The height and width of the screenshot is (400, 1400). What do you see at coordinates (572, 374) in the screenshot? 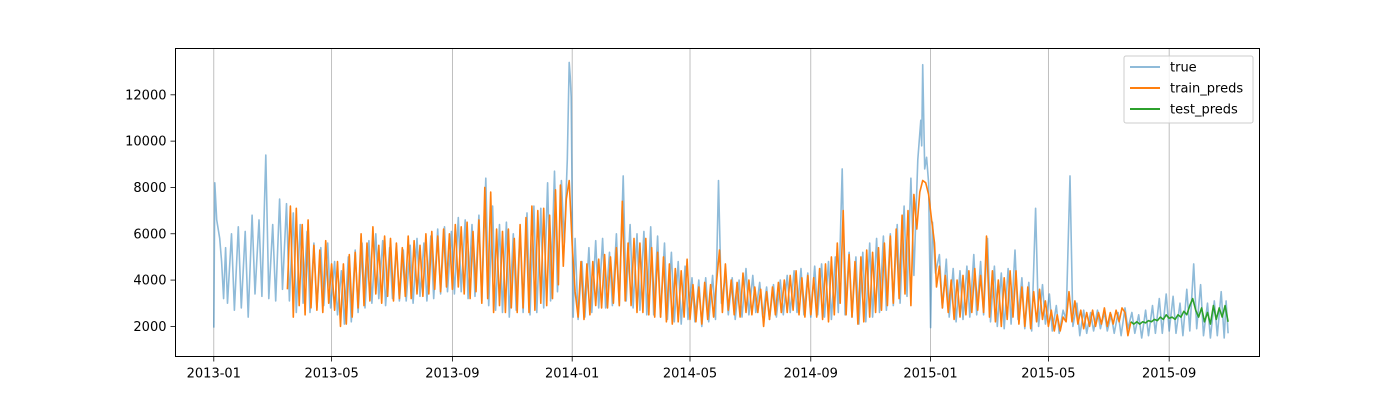
I see `x-tick-label: 2014-01` at bounding box center [572, 374].